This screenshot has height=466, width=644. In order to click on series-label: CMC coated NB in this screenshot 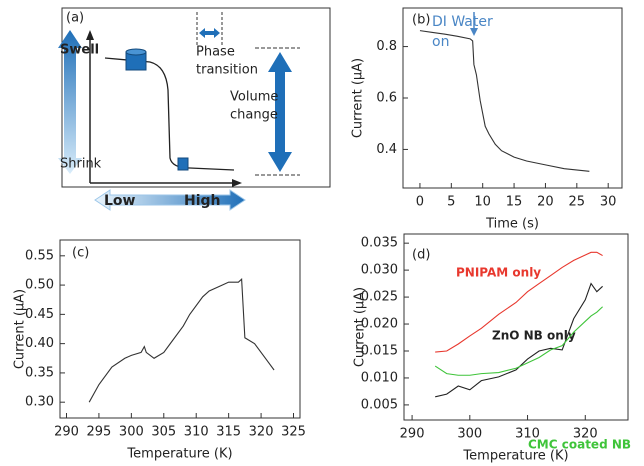, I will do `click(579, 445)`.